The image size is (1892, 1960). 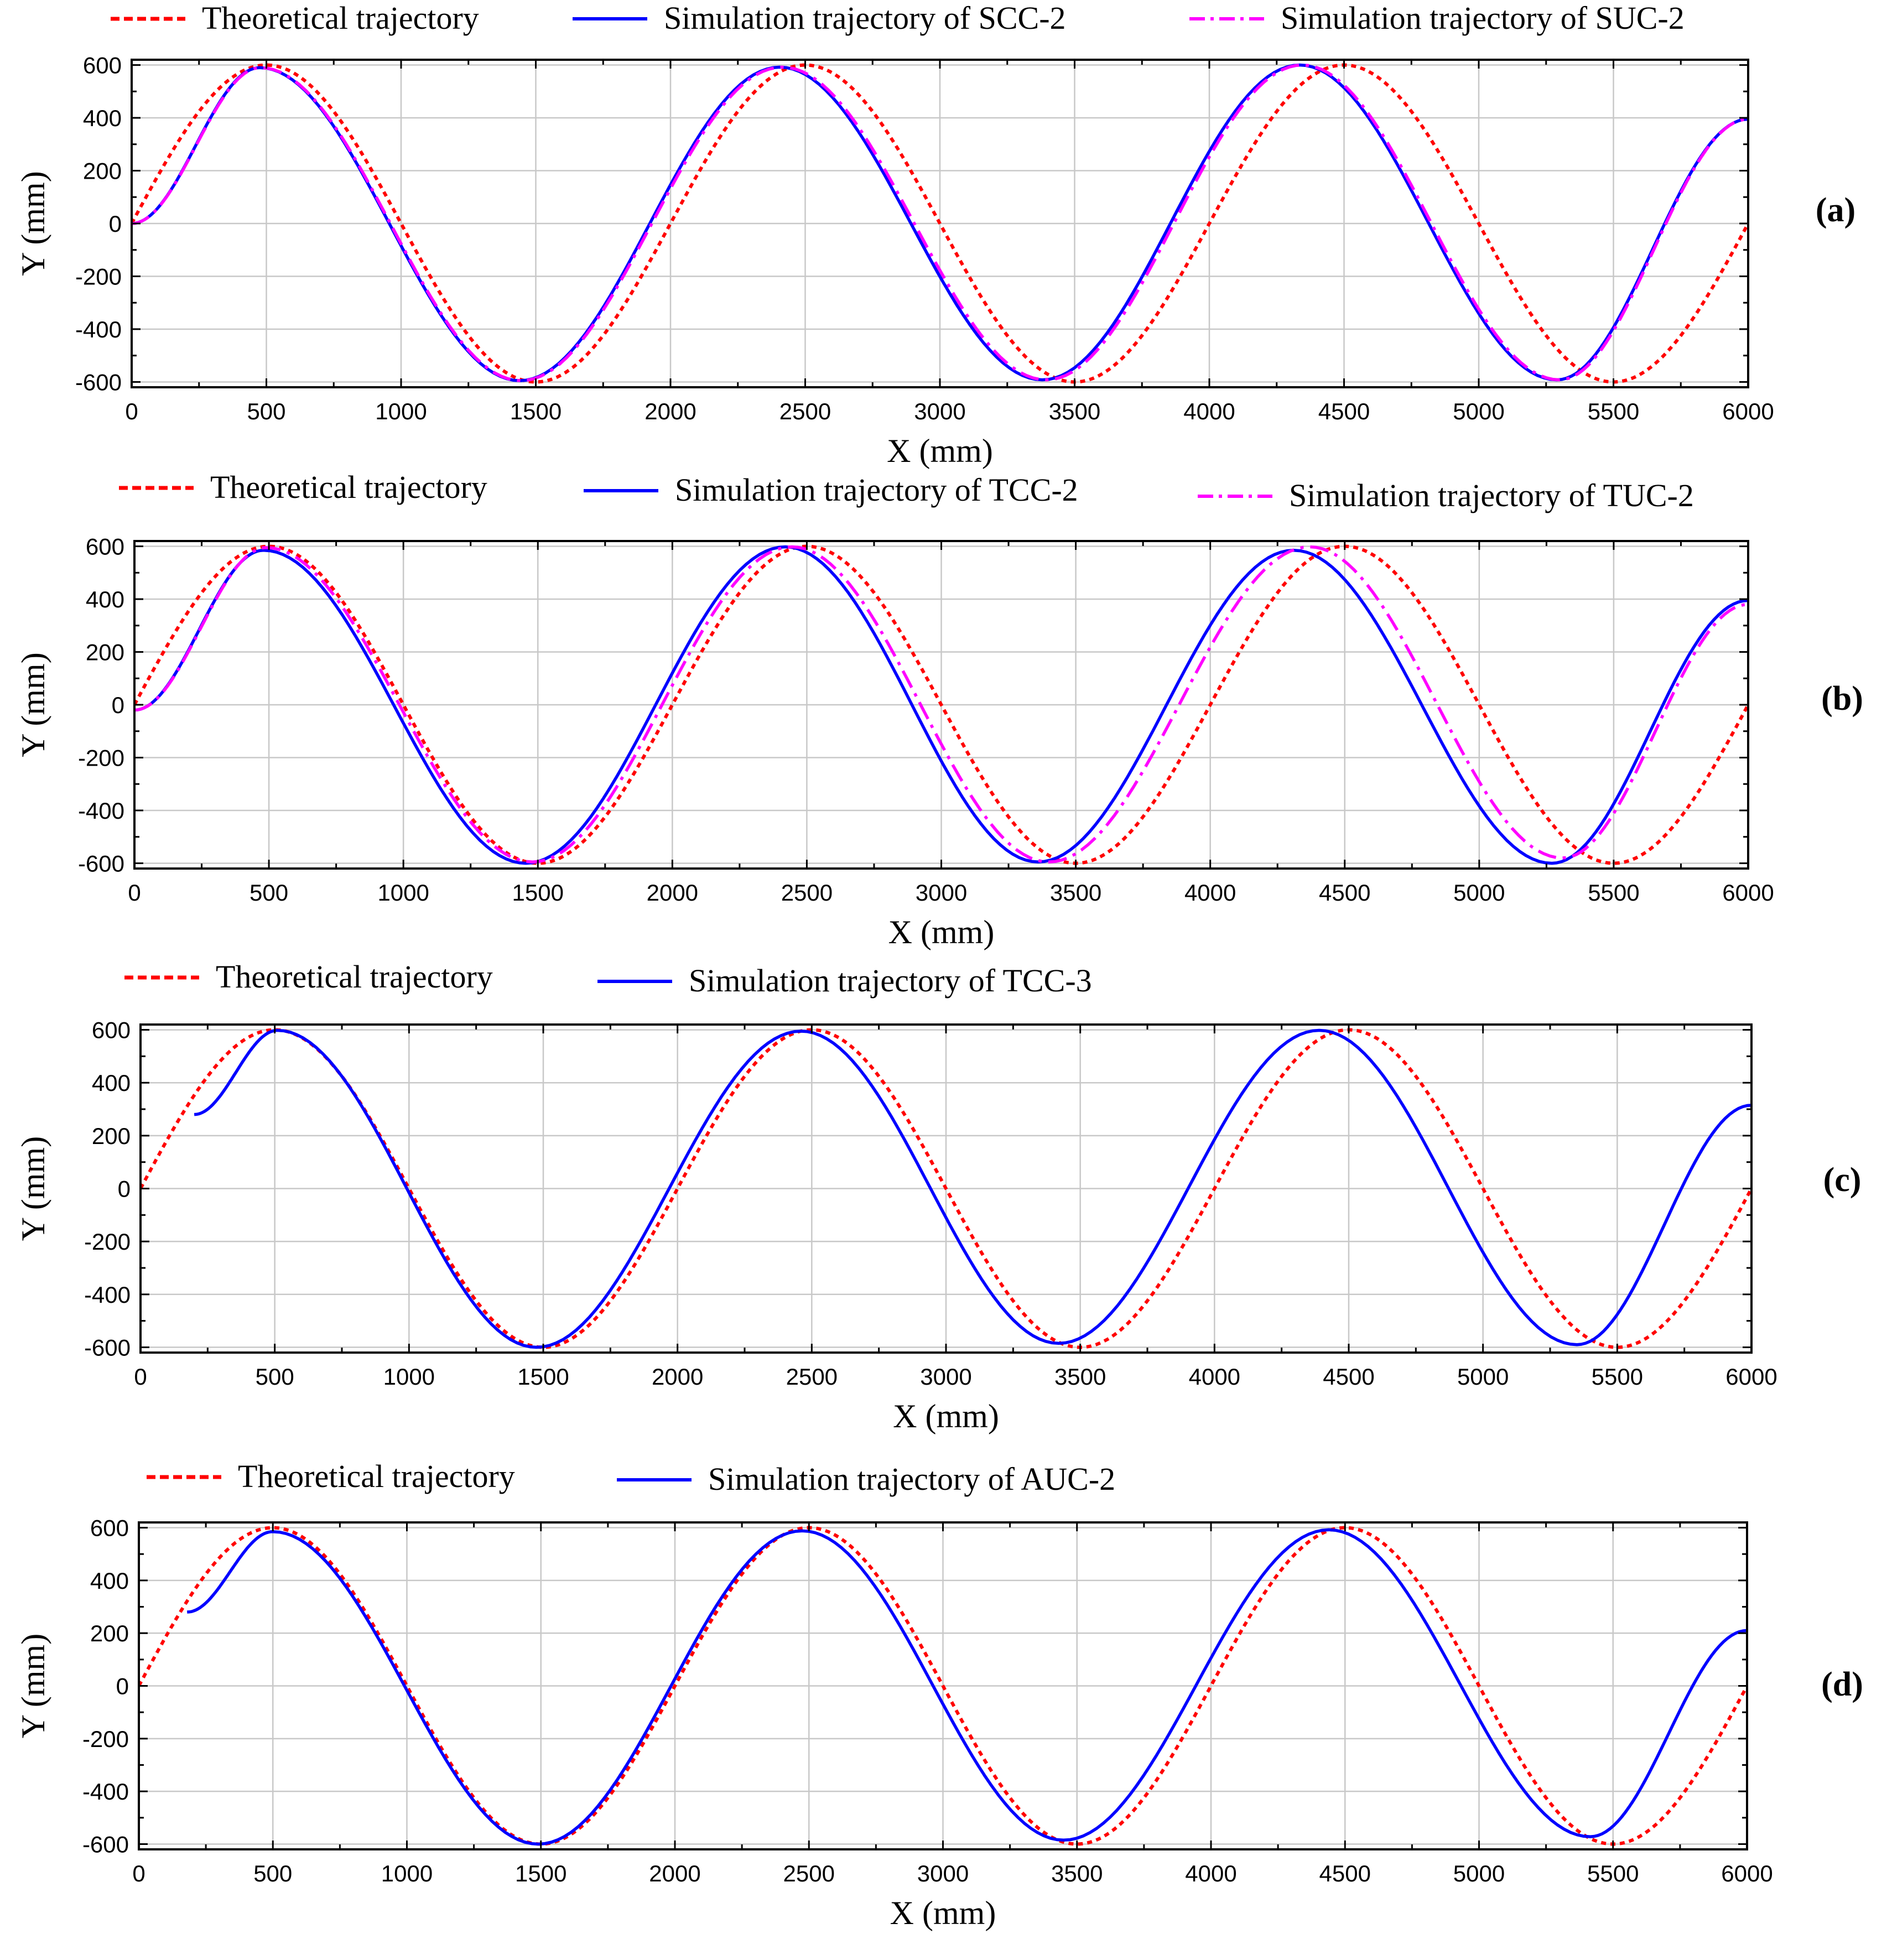 I want to click on panel-label: (b), so click(x=1842, y=699).